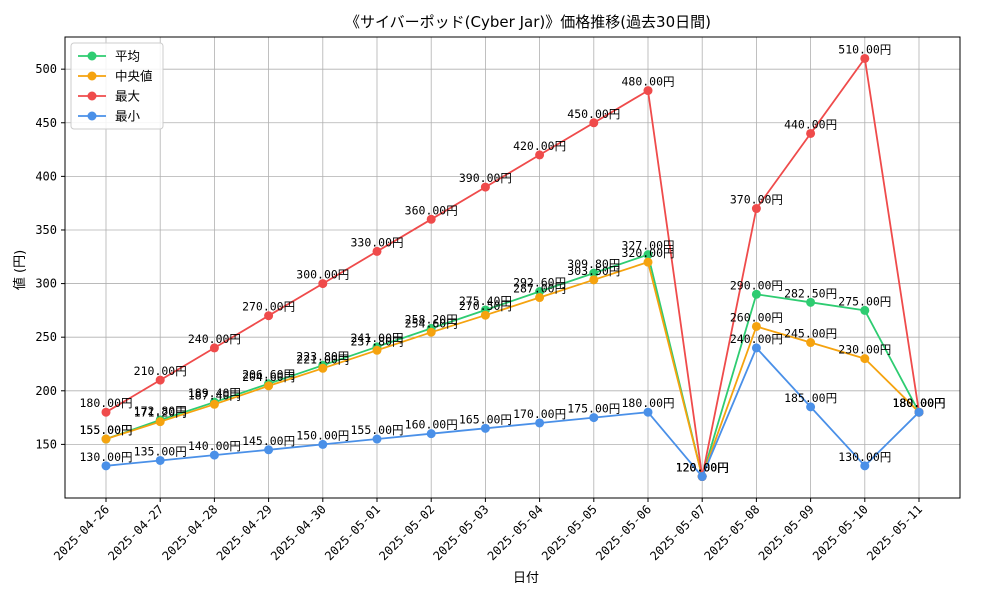 This screenshot has height=600, width=1000. I want to click on y-axis-ticks: 150 200 250 300 350 400 450 500, so click(50, 256).